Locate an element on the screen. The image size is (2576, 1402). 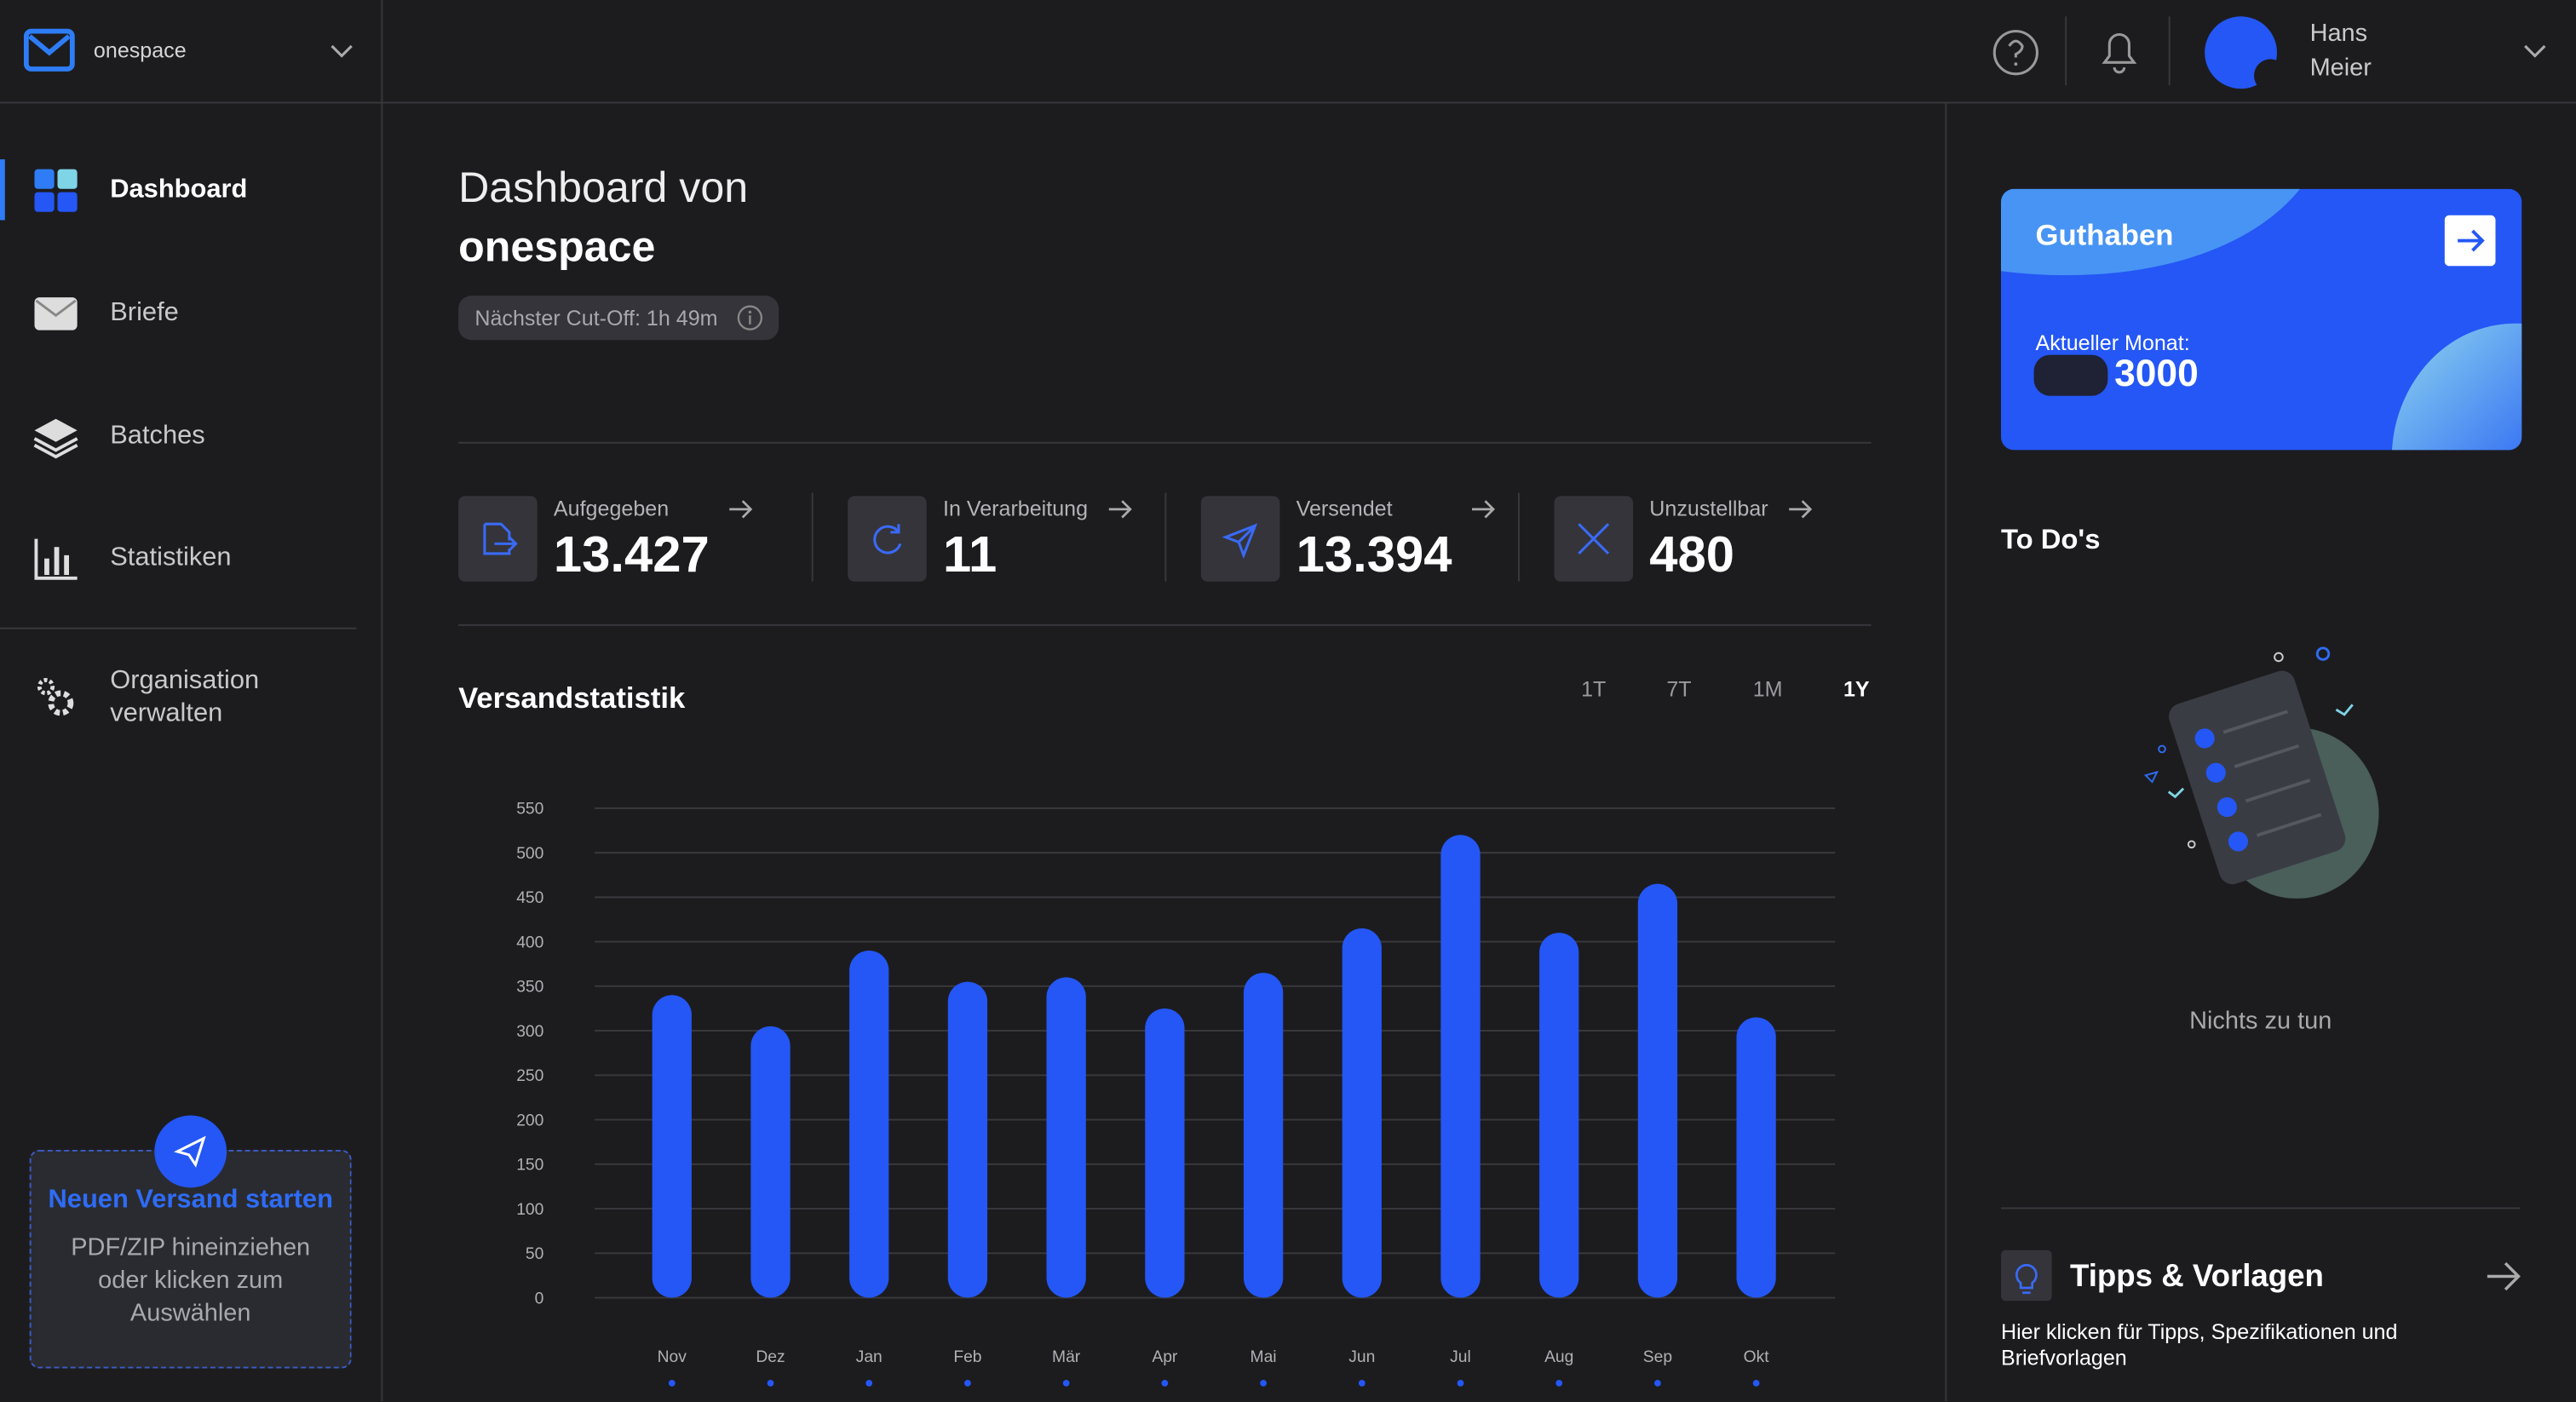
nav-item: Briefe is located at coordinates (145, 312).